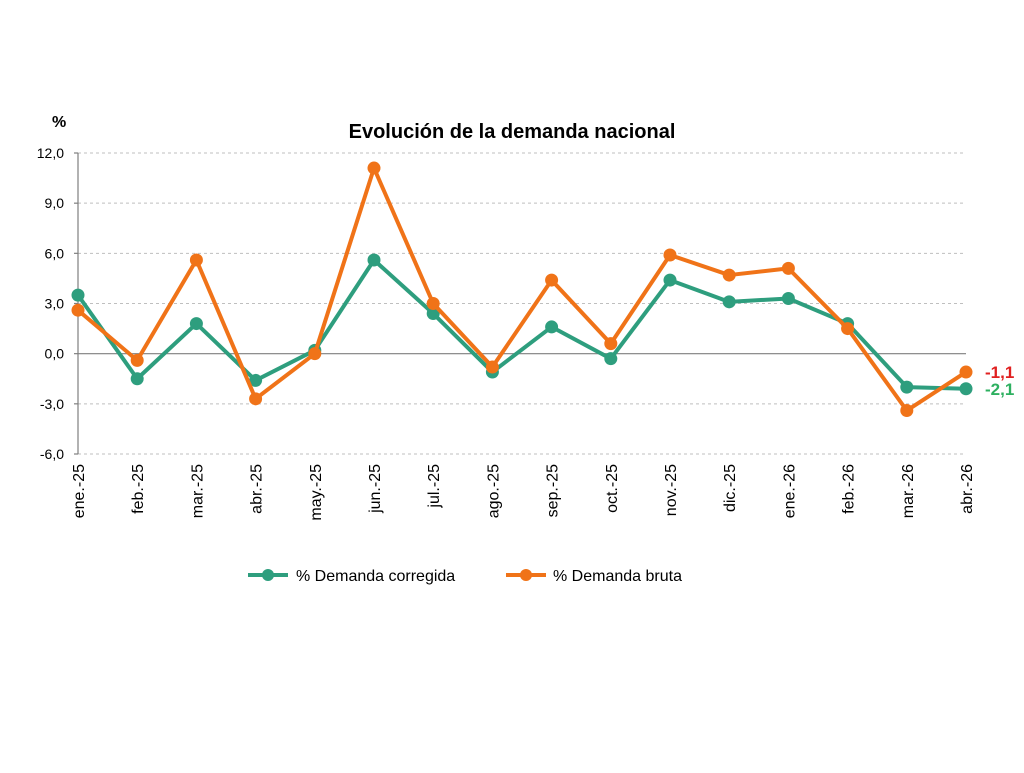  I want to click on x-tick-label: feb.-25, so click(138, 489).